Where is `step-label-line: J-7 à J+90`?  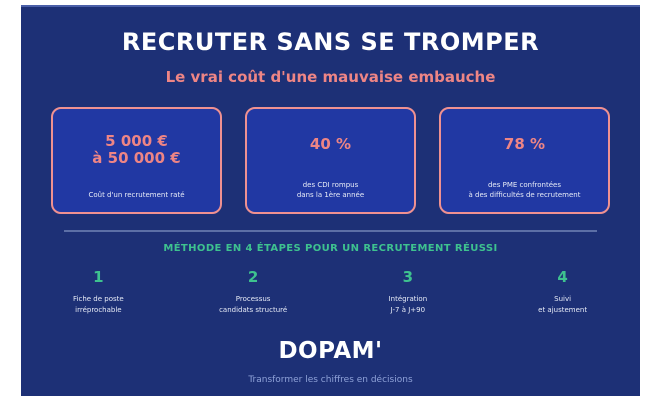 step-label-line: J-7 à J+90 is located at coordinates (408, 309).